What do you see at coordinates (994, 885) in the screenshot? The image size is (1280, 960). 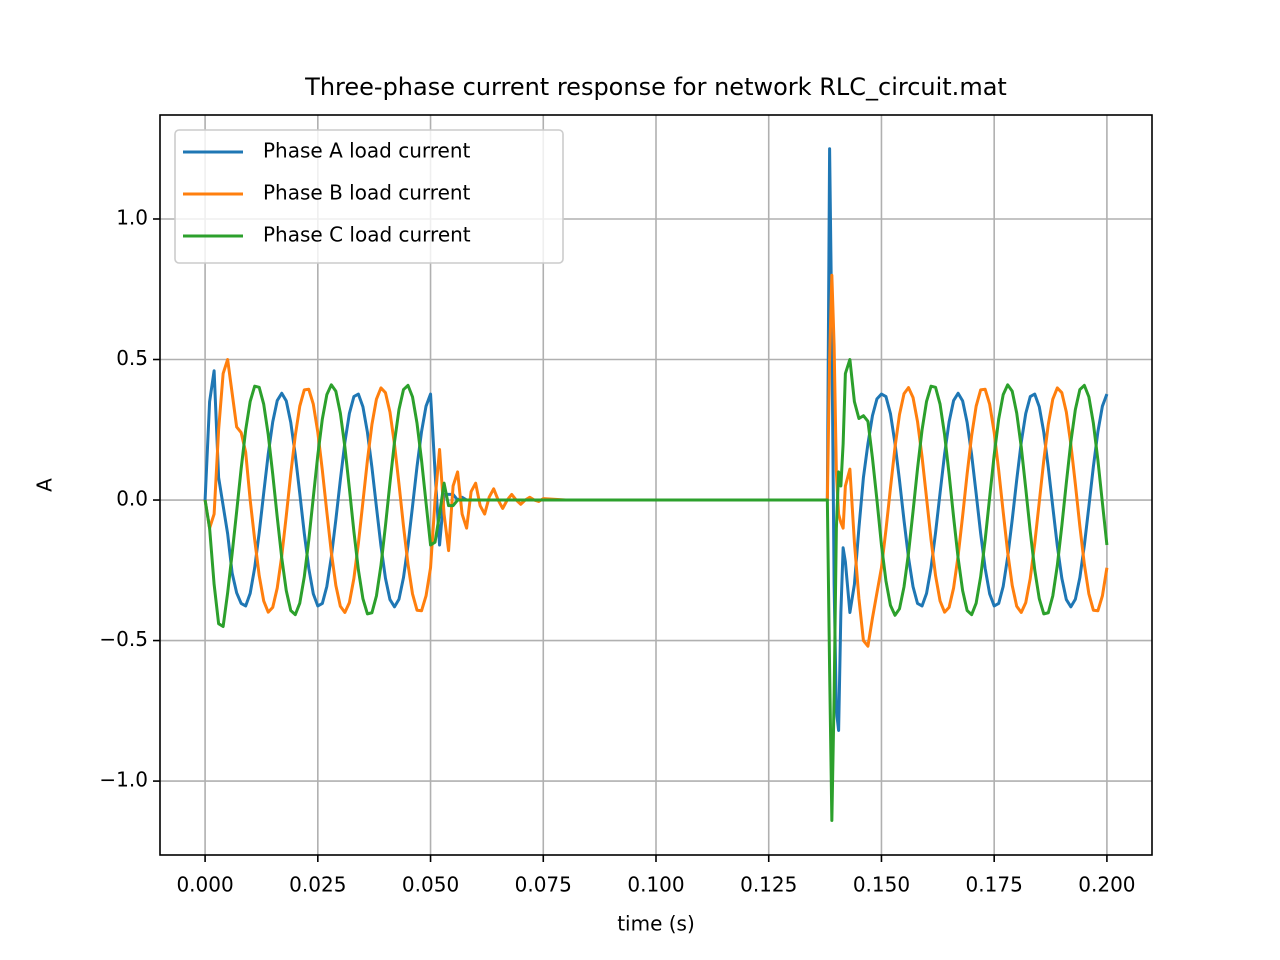 I see `x-tick-label: 0.175` at bounding box center [994, 885].